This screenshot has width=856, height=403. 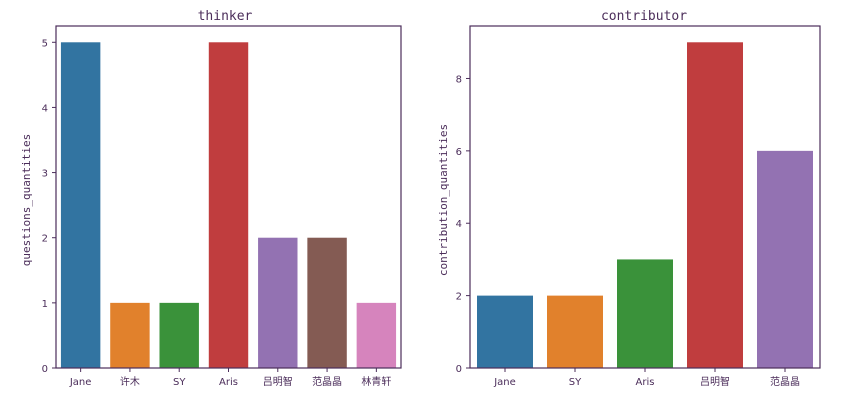 I want to click on thinker-x-ticks: Jane 许木 SY Aris 吕明智 范晶晶 林青轩, so click(x=230, y=378).